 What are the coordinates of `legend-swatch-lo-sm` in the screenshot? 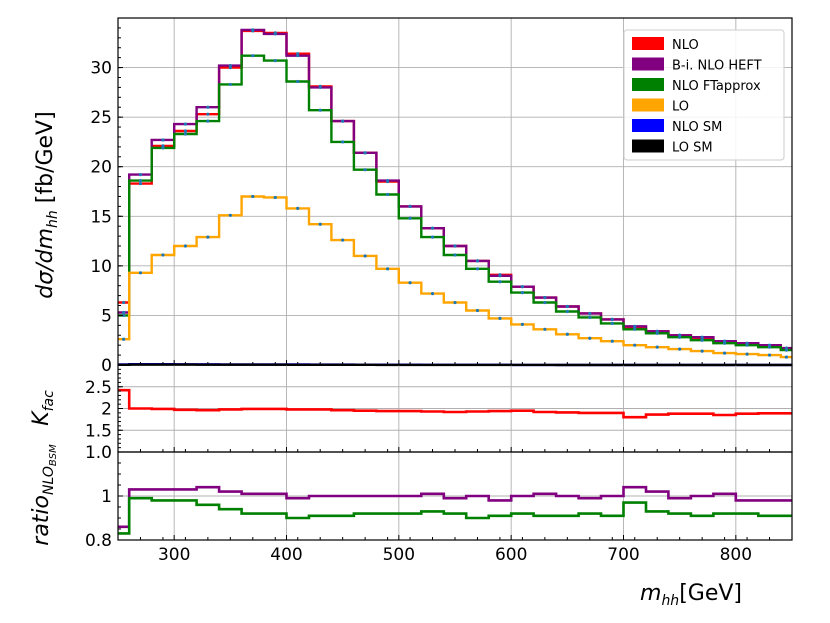 It's located at (648, 146).